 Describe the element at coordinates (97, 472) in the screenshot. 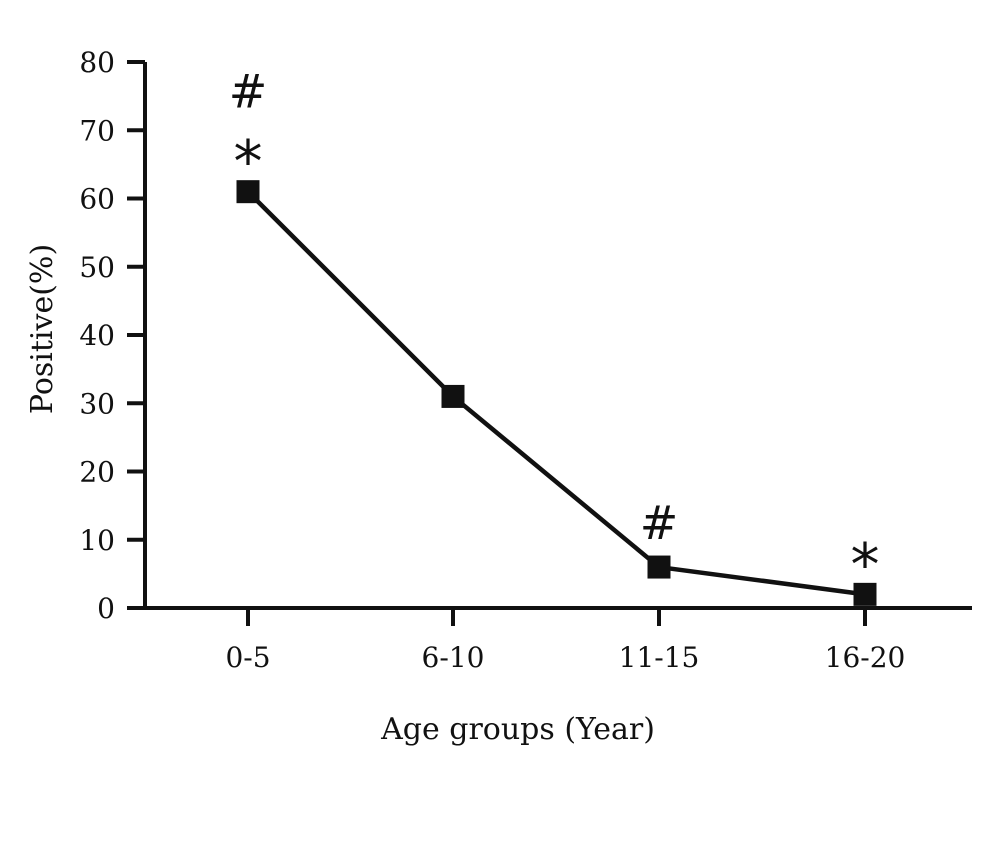

I see `y-tick-label: 20` at that location.